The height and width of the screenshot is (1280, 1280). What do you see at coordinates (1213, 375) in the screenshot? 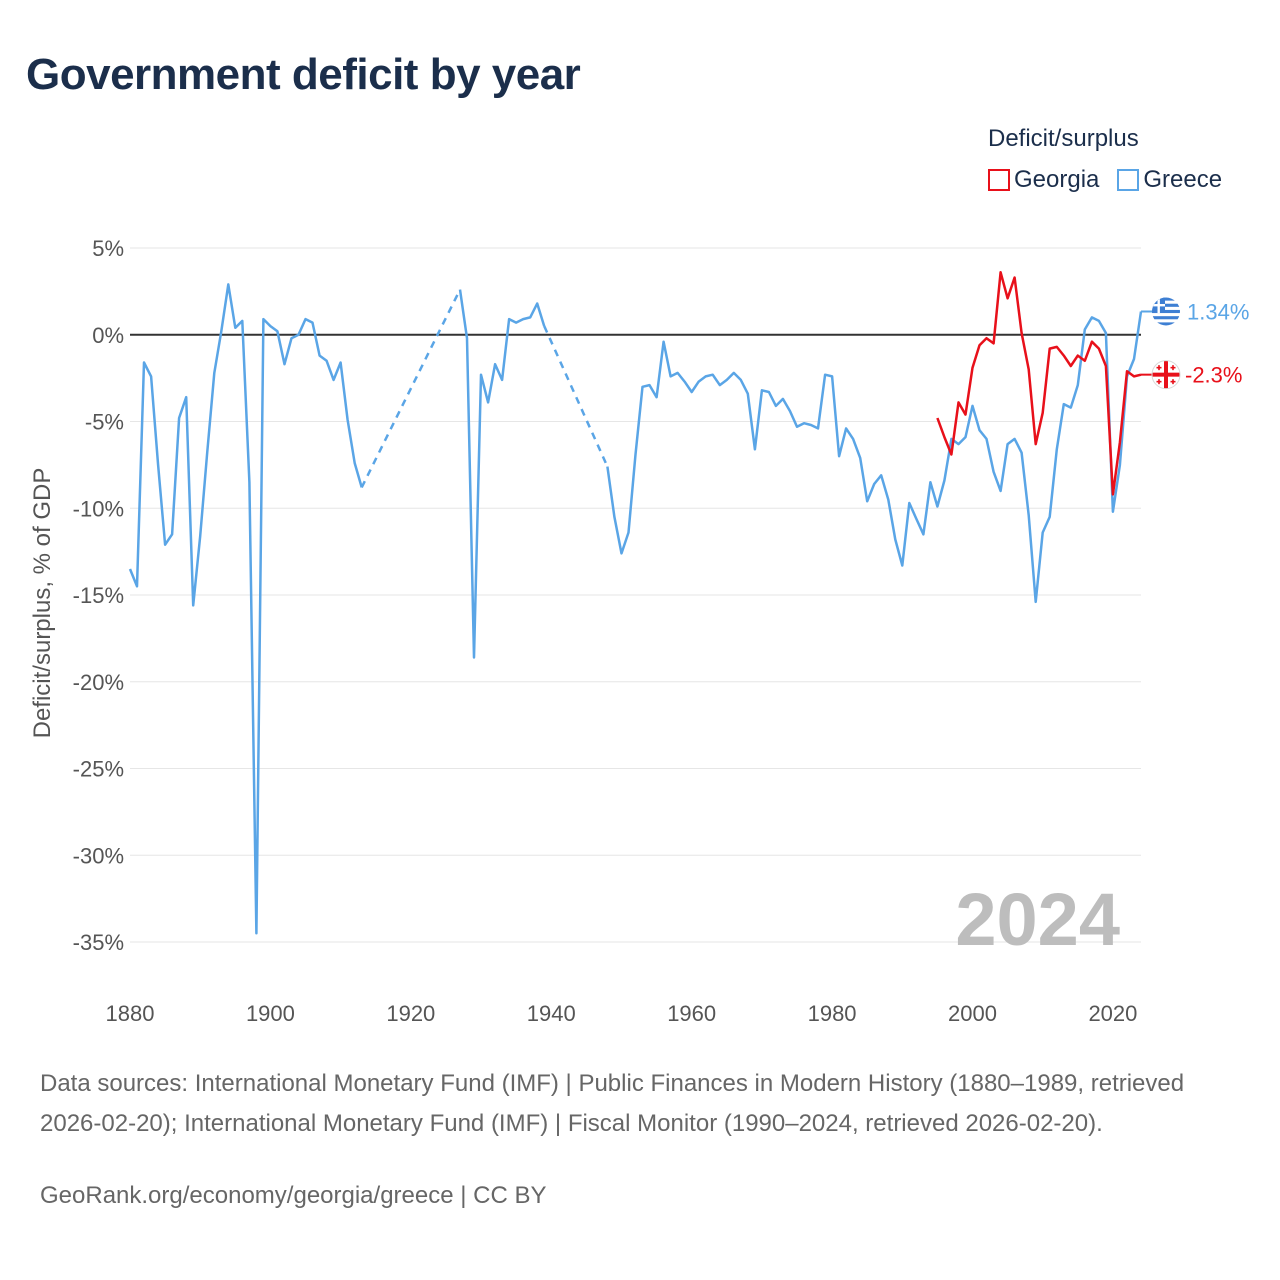
I see `georgia-end-label: -2.3%` at bounding box center [1213, 375].